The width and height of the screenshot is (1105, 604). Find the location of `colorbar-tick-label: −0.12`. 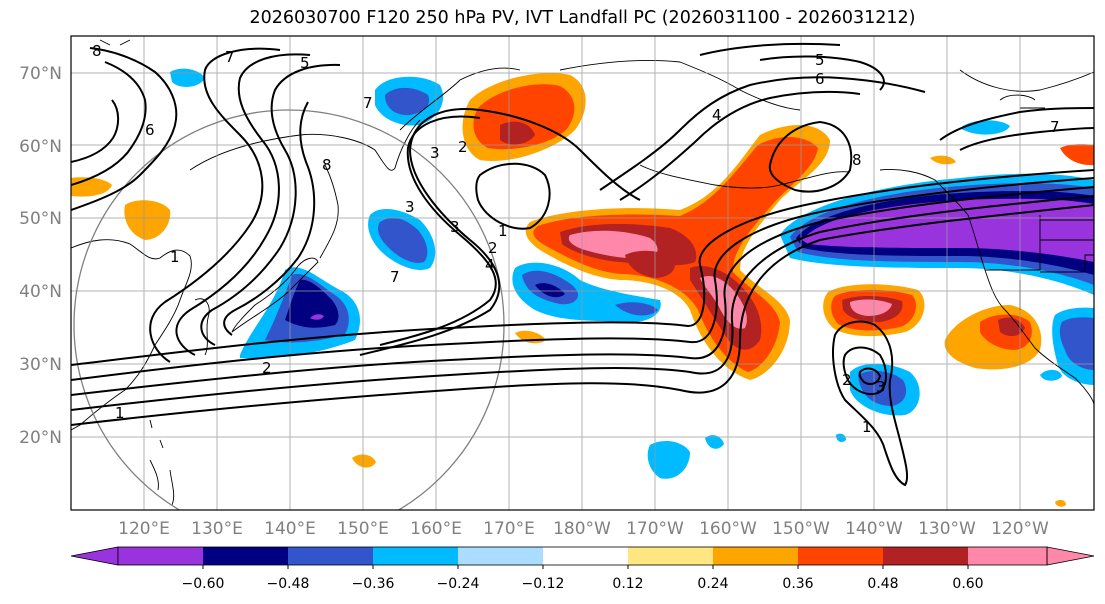

colorbar-tick-label: −0.12 is located at coordinates (543, 584).